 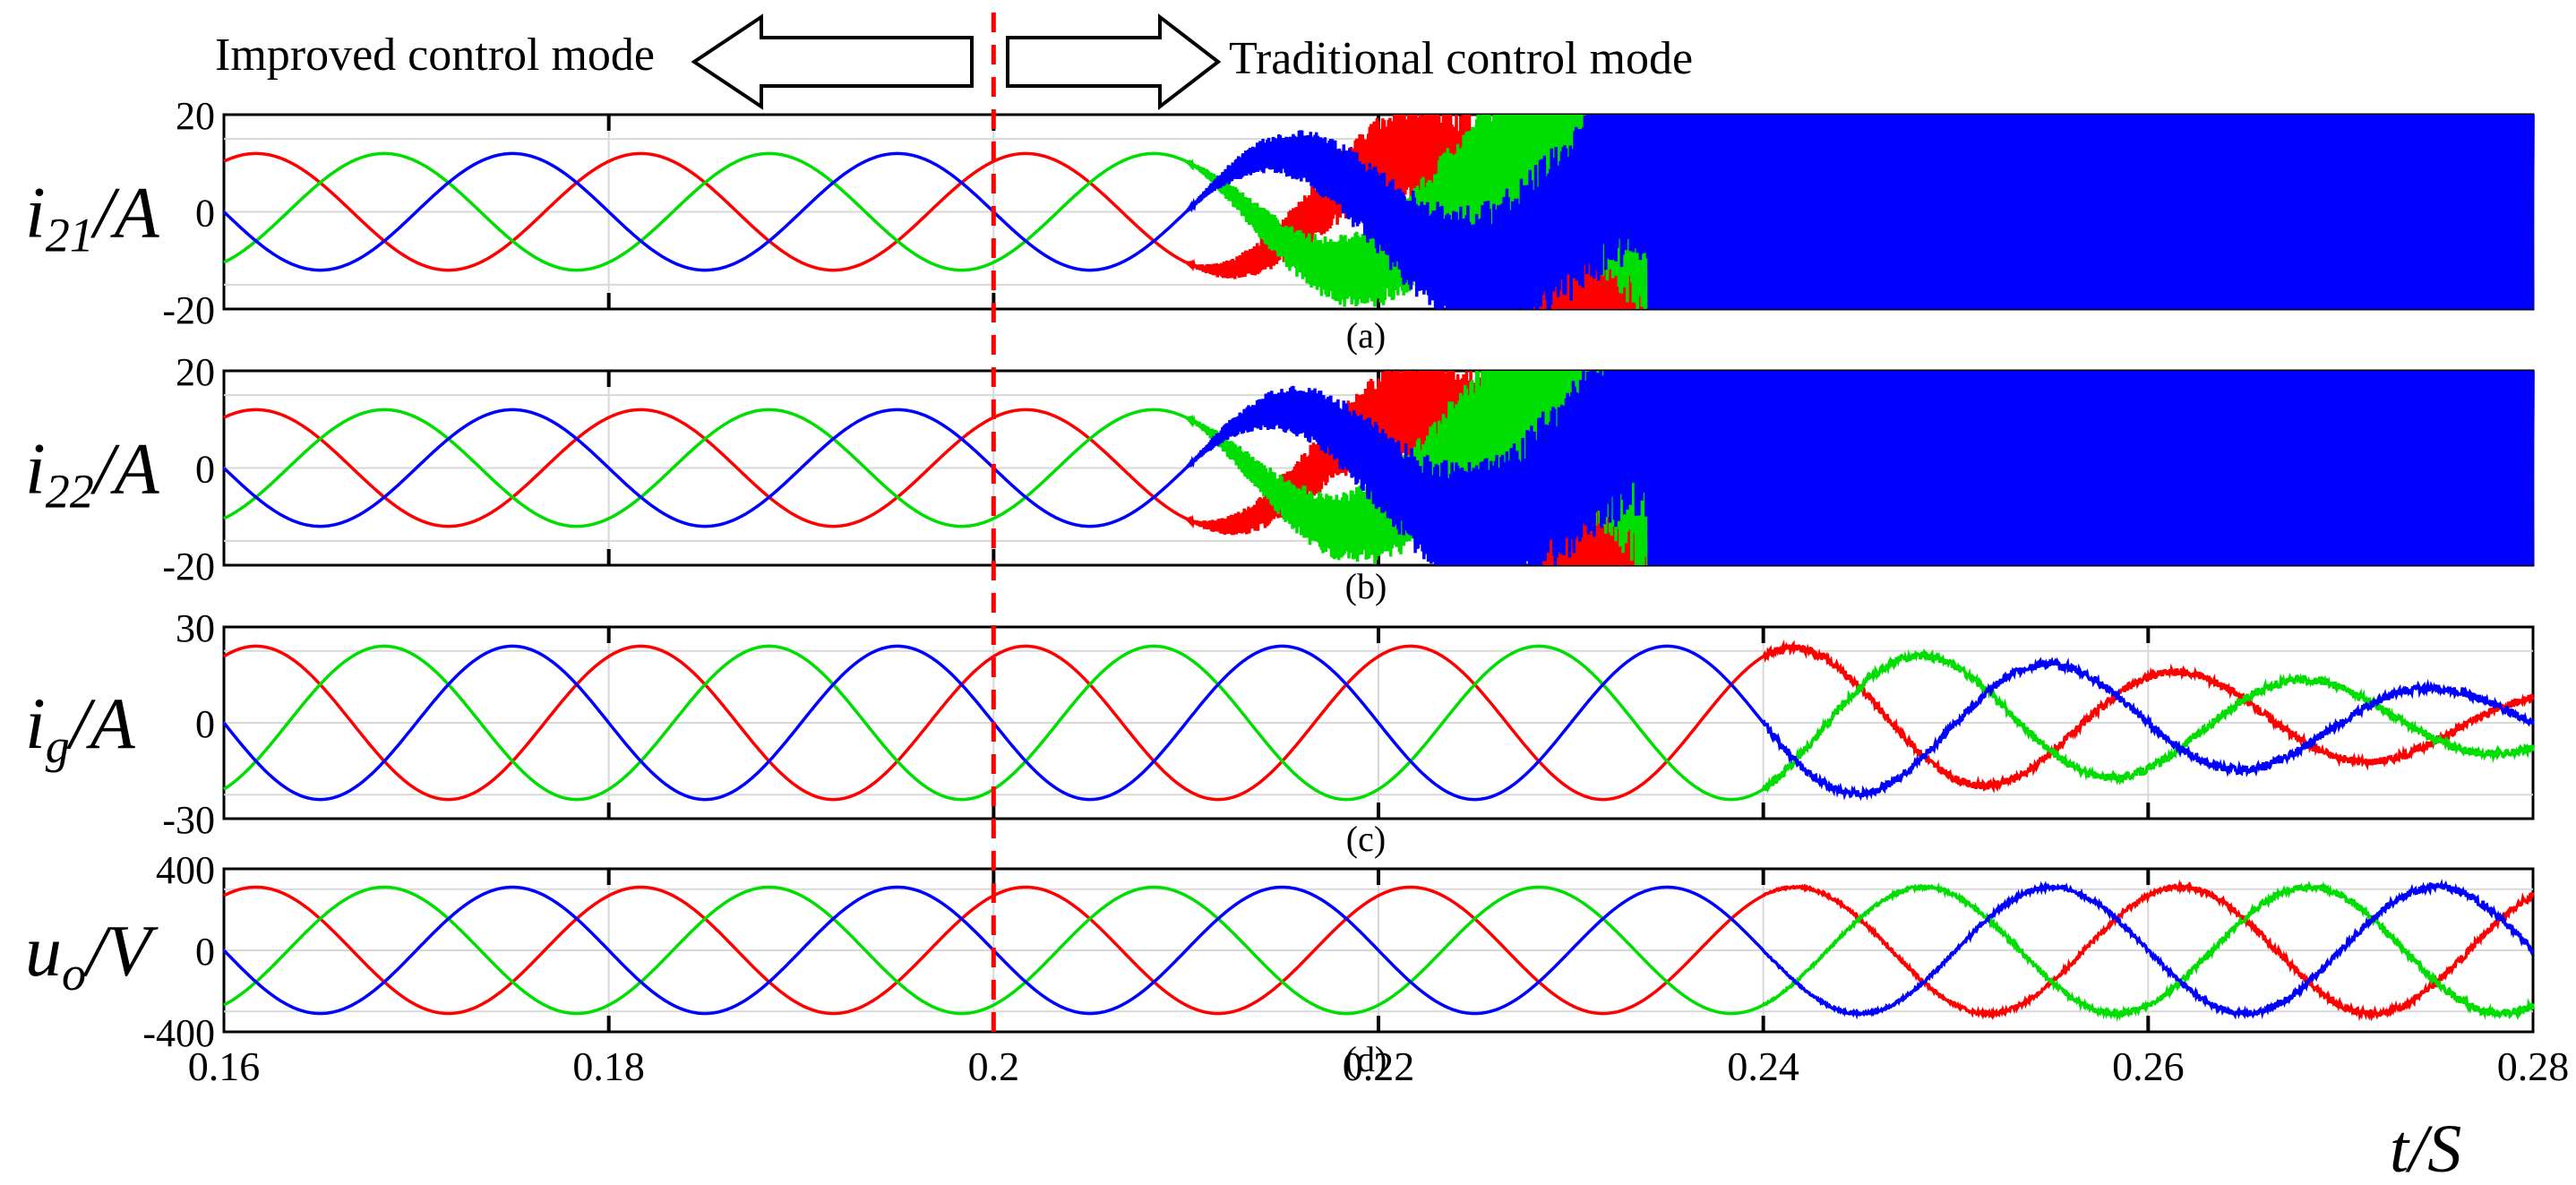 I want to click on y-axis-label: i22/A, so click(x=92, y=473).